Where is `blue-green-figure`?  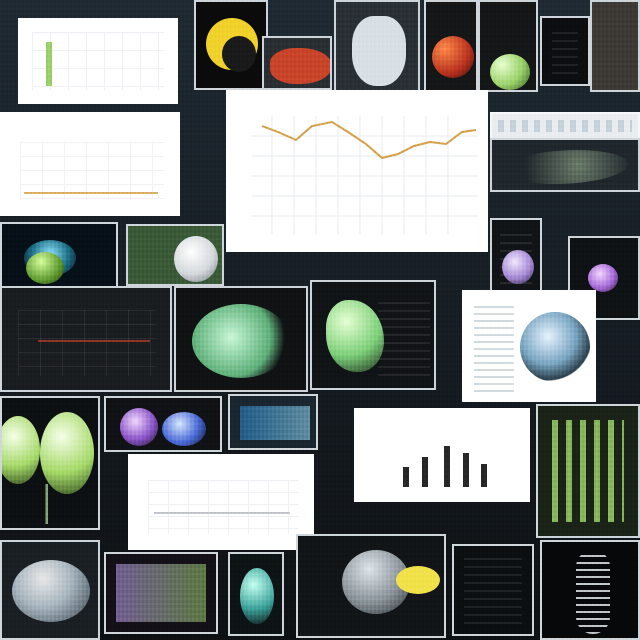
blue-green-figure is located at coordinates (257, 596).